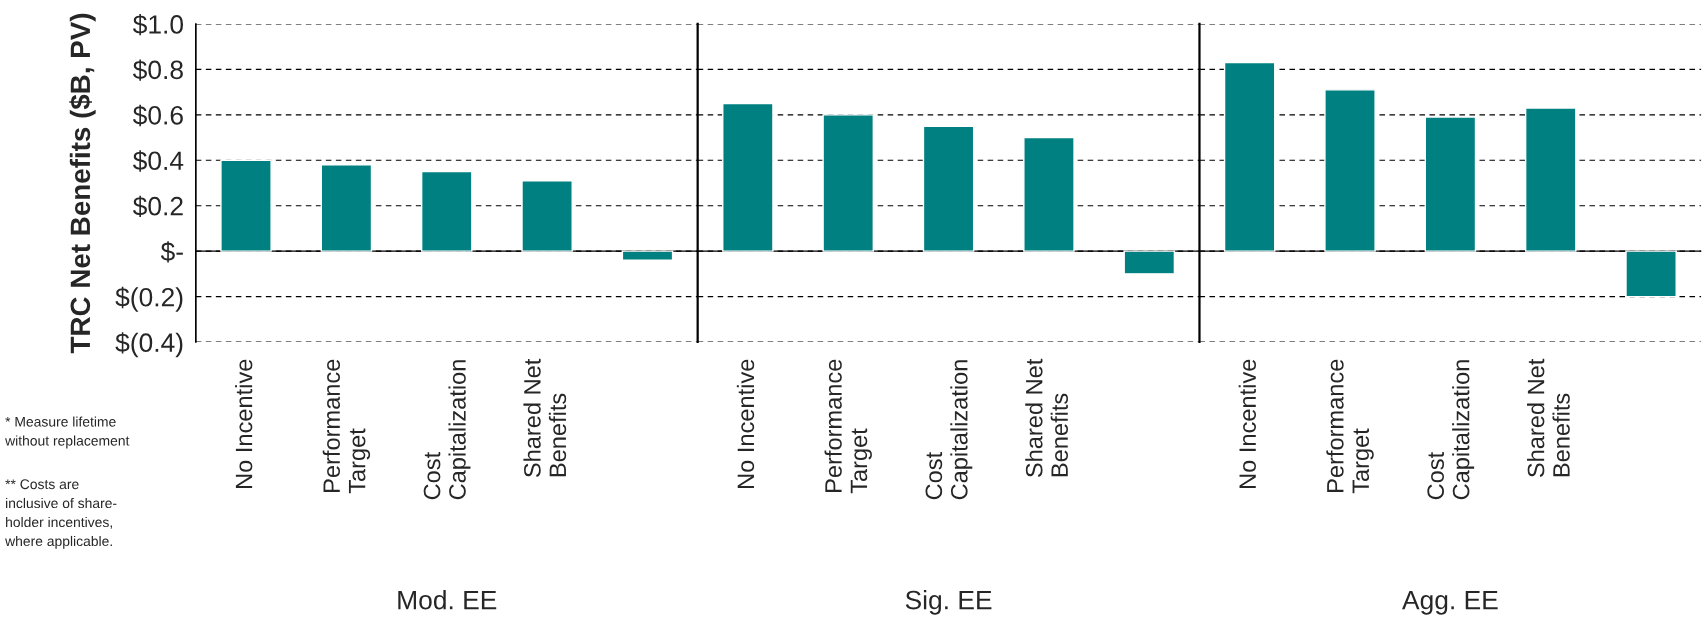 Image resolution: width=1703 pixels, height=631 pixels. I want to click on y-tick-label: $0.8, so click(157, 70).